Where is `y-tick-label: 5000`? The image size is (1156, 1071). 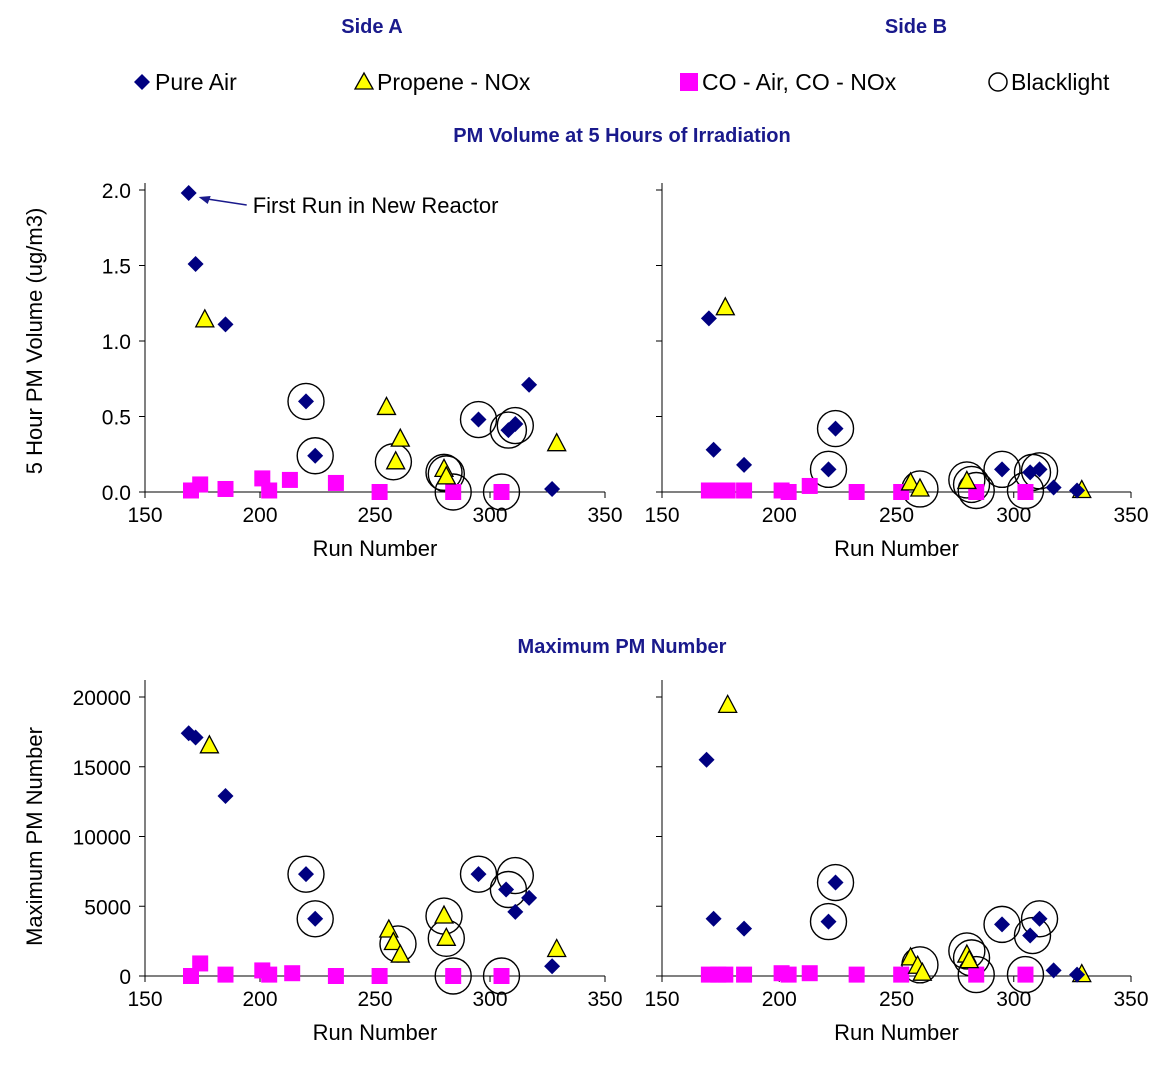 y-tick-label: 5000 is located at coordinates (107, 907).